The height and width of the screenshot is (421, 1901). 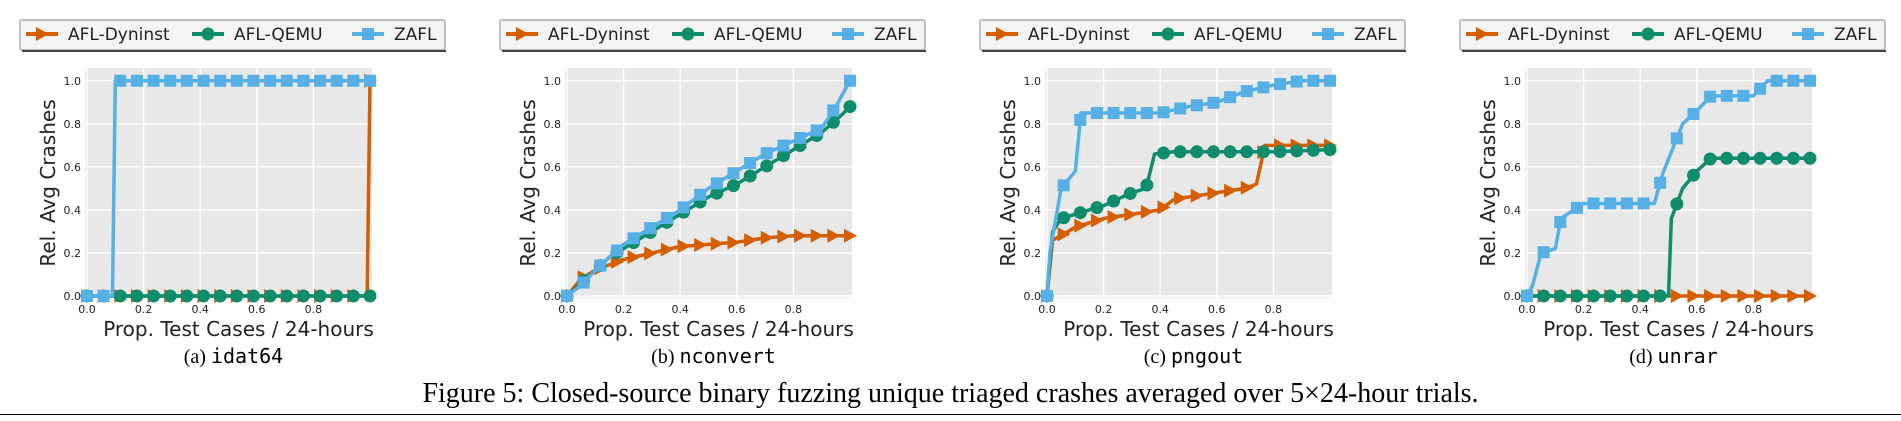 What do you see at coordinates (1198, 329) in the screenshot?
I see `x-axis-label: Prop. Test Cases / 24-hours` at bounding box center [1198, 329].